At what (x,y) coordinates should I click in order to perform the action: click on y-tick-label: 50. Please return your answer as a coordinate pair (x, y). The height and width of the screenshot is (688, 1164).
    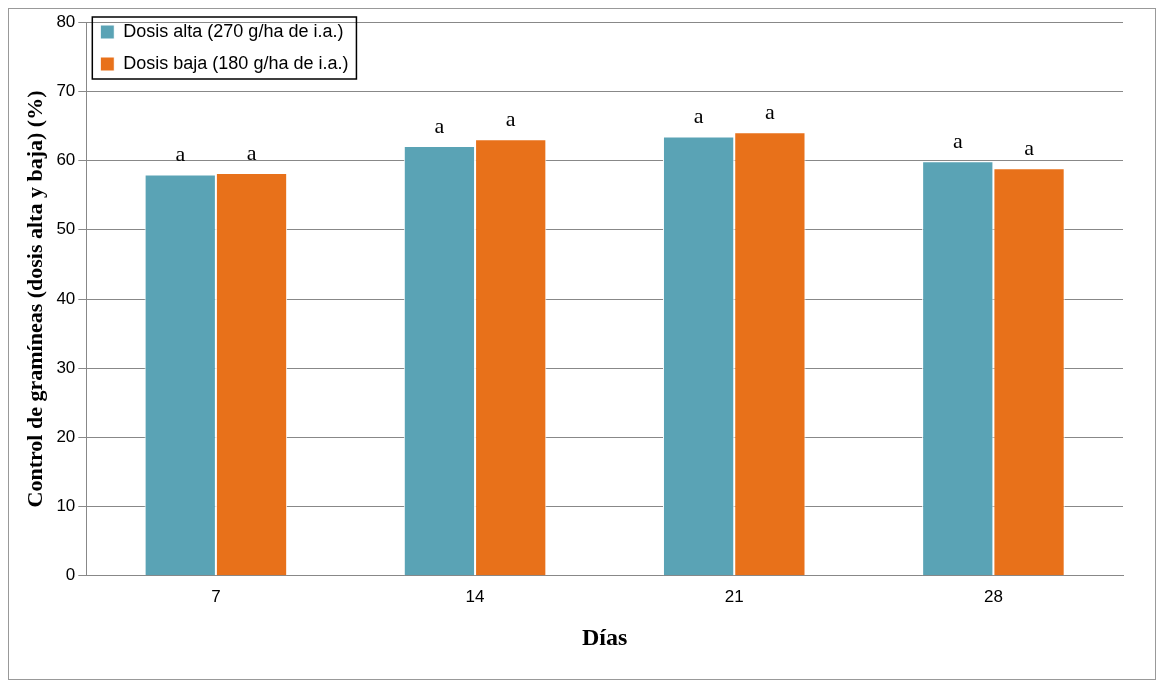
    Looking at the image, I should click on (66, 229).